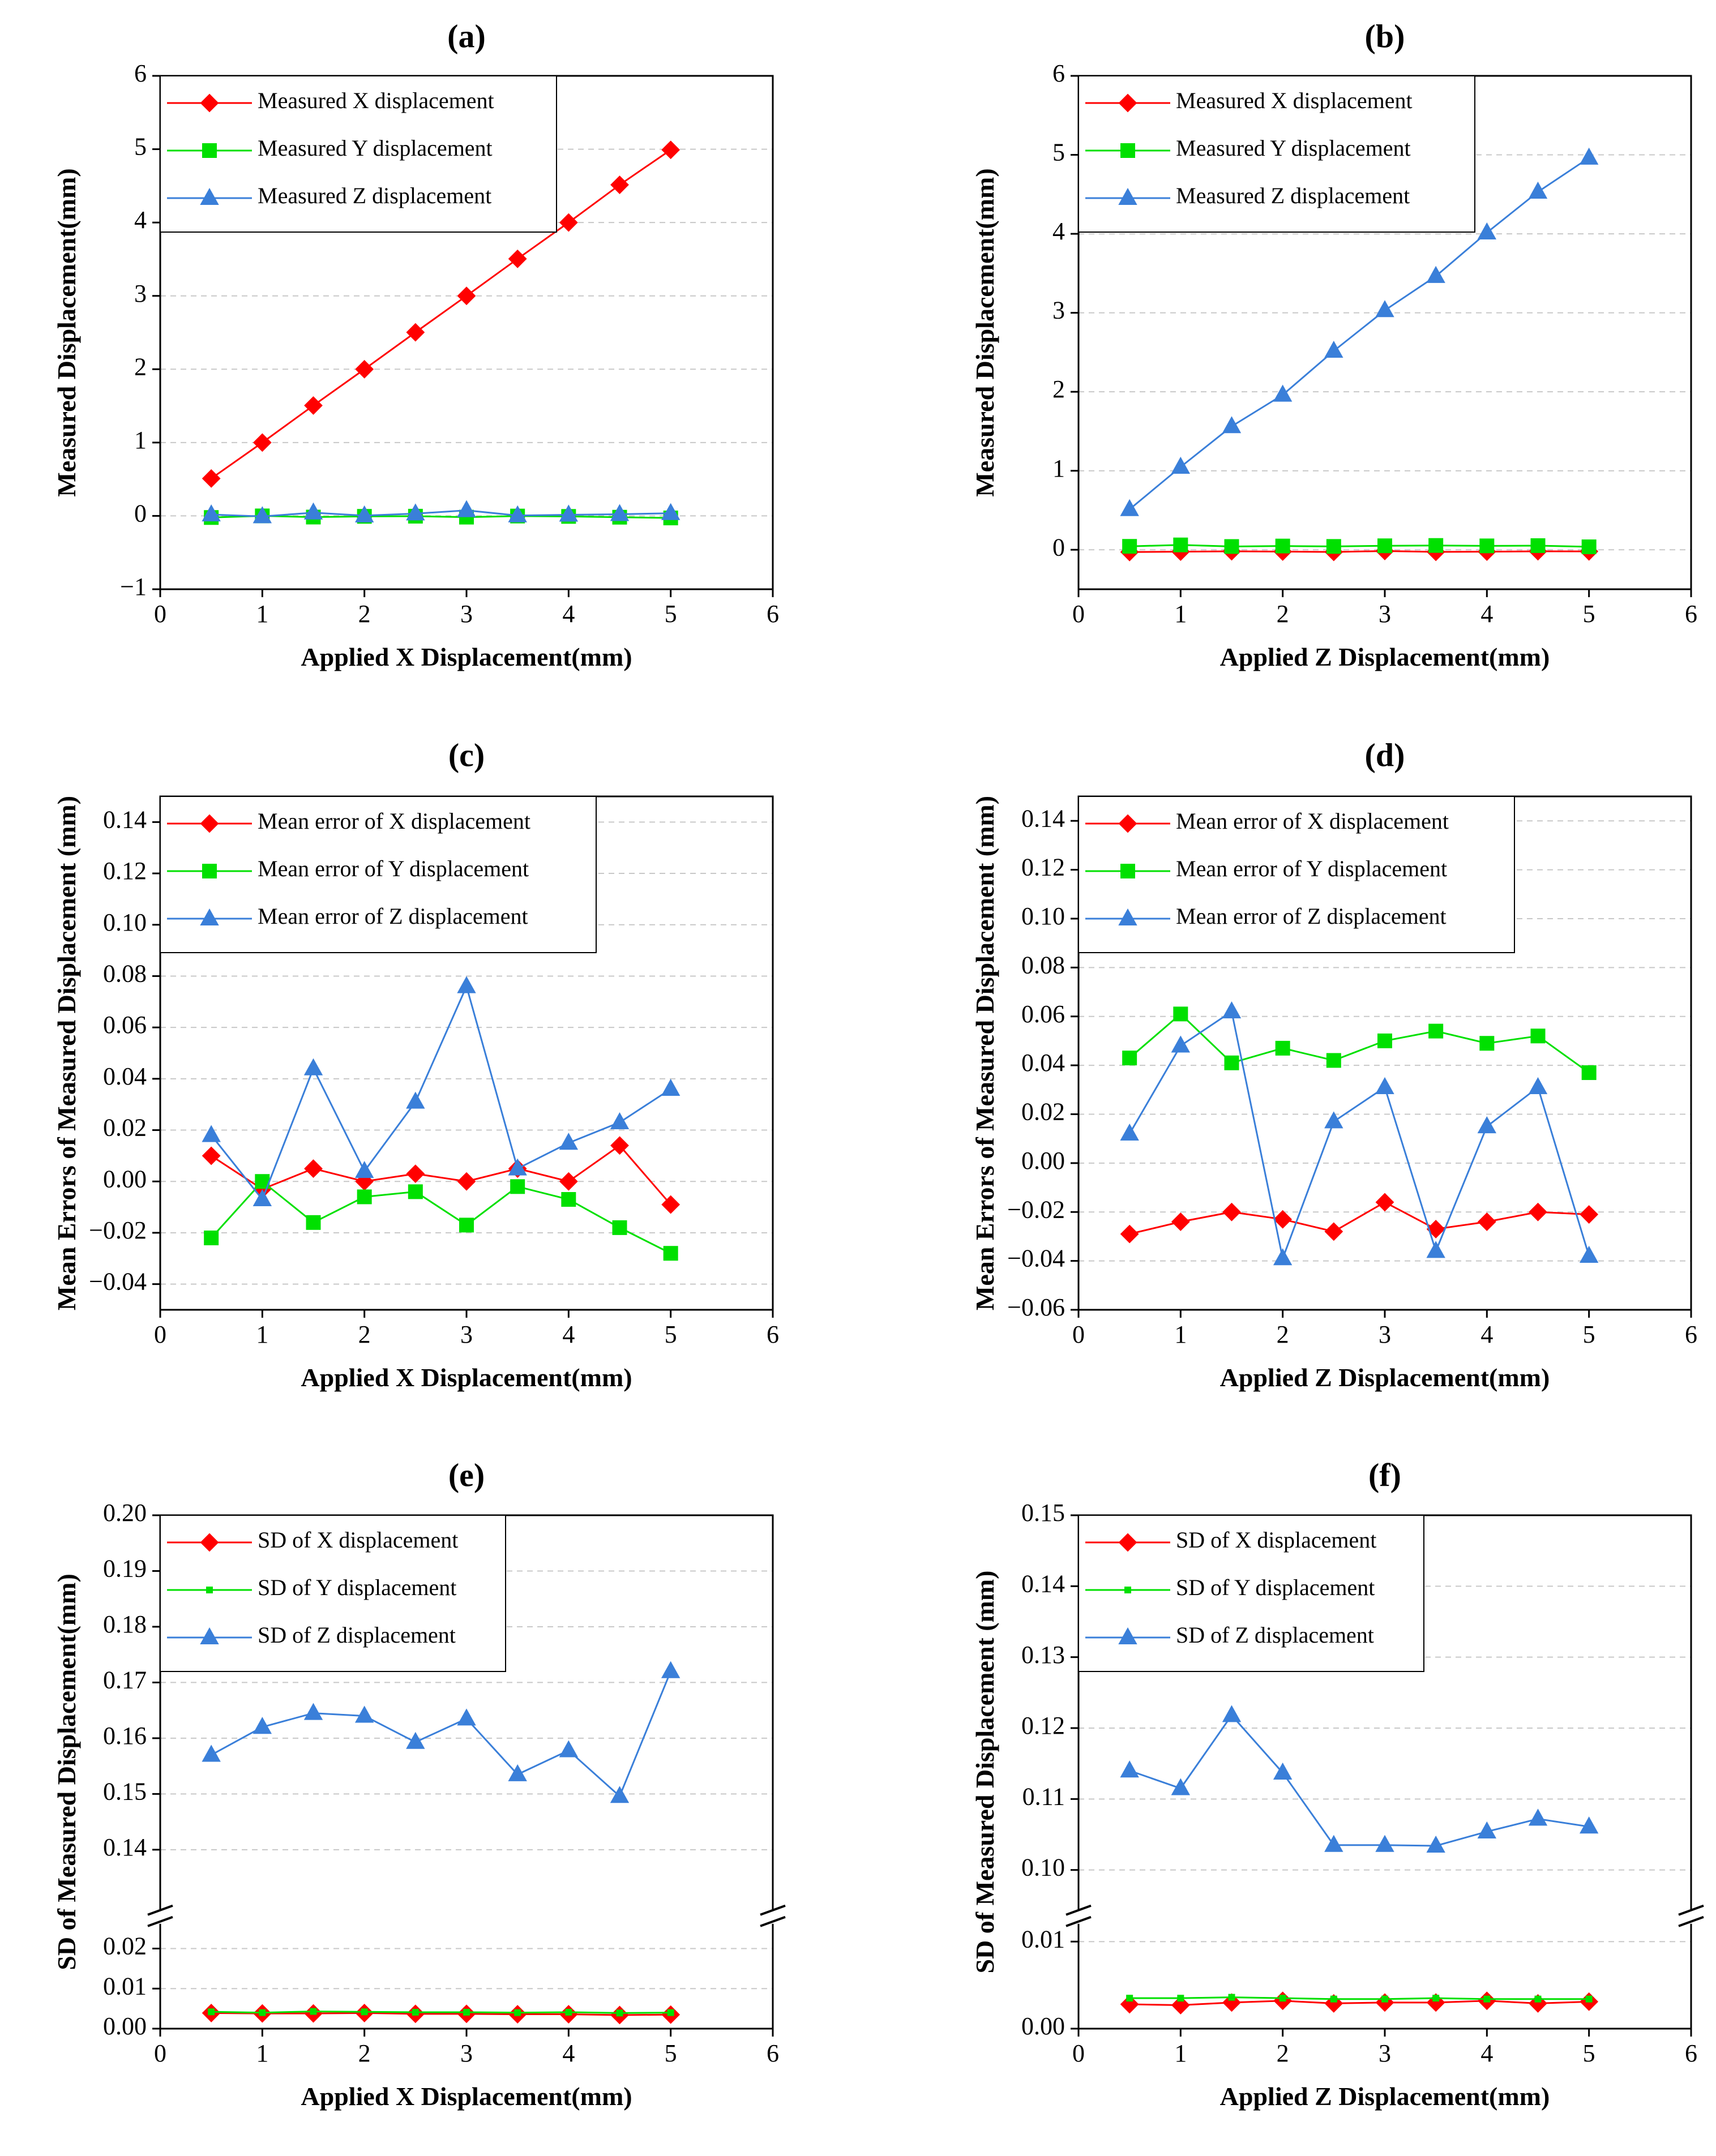  What do you see at coordinates (133, 587) in the screenshot?
I see `y-tick-label: −1` at bounding box center [133, 587].